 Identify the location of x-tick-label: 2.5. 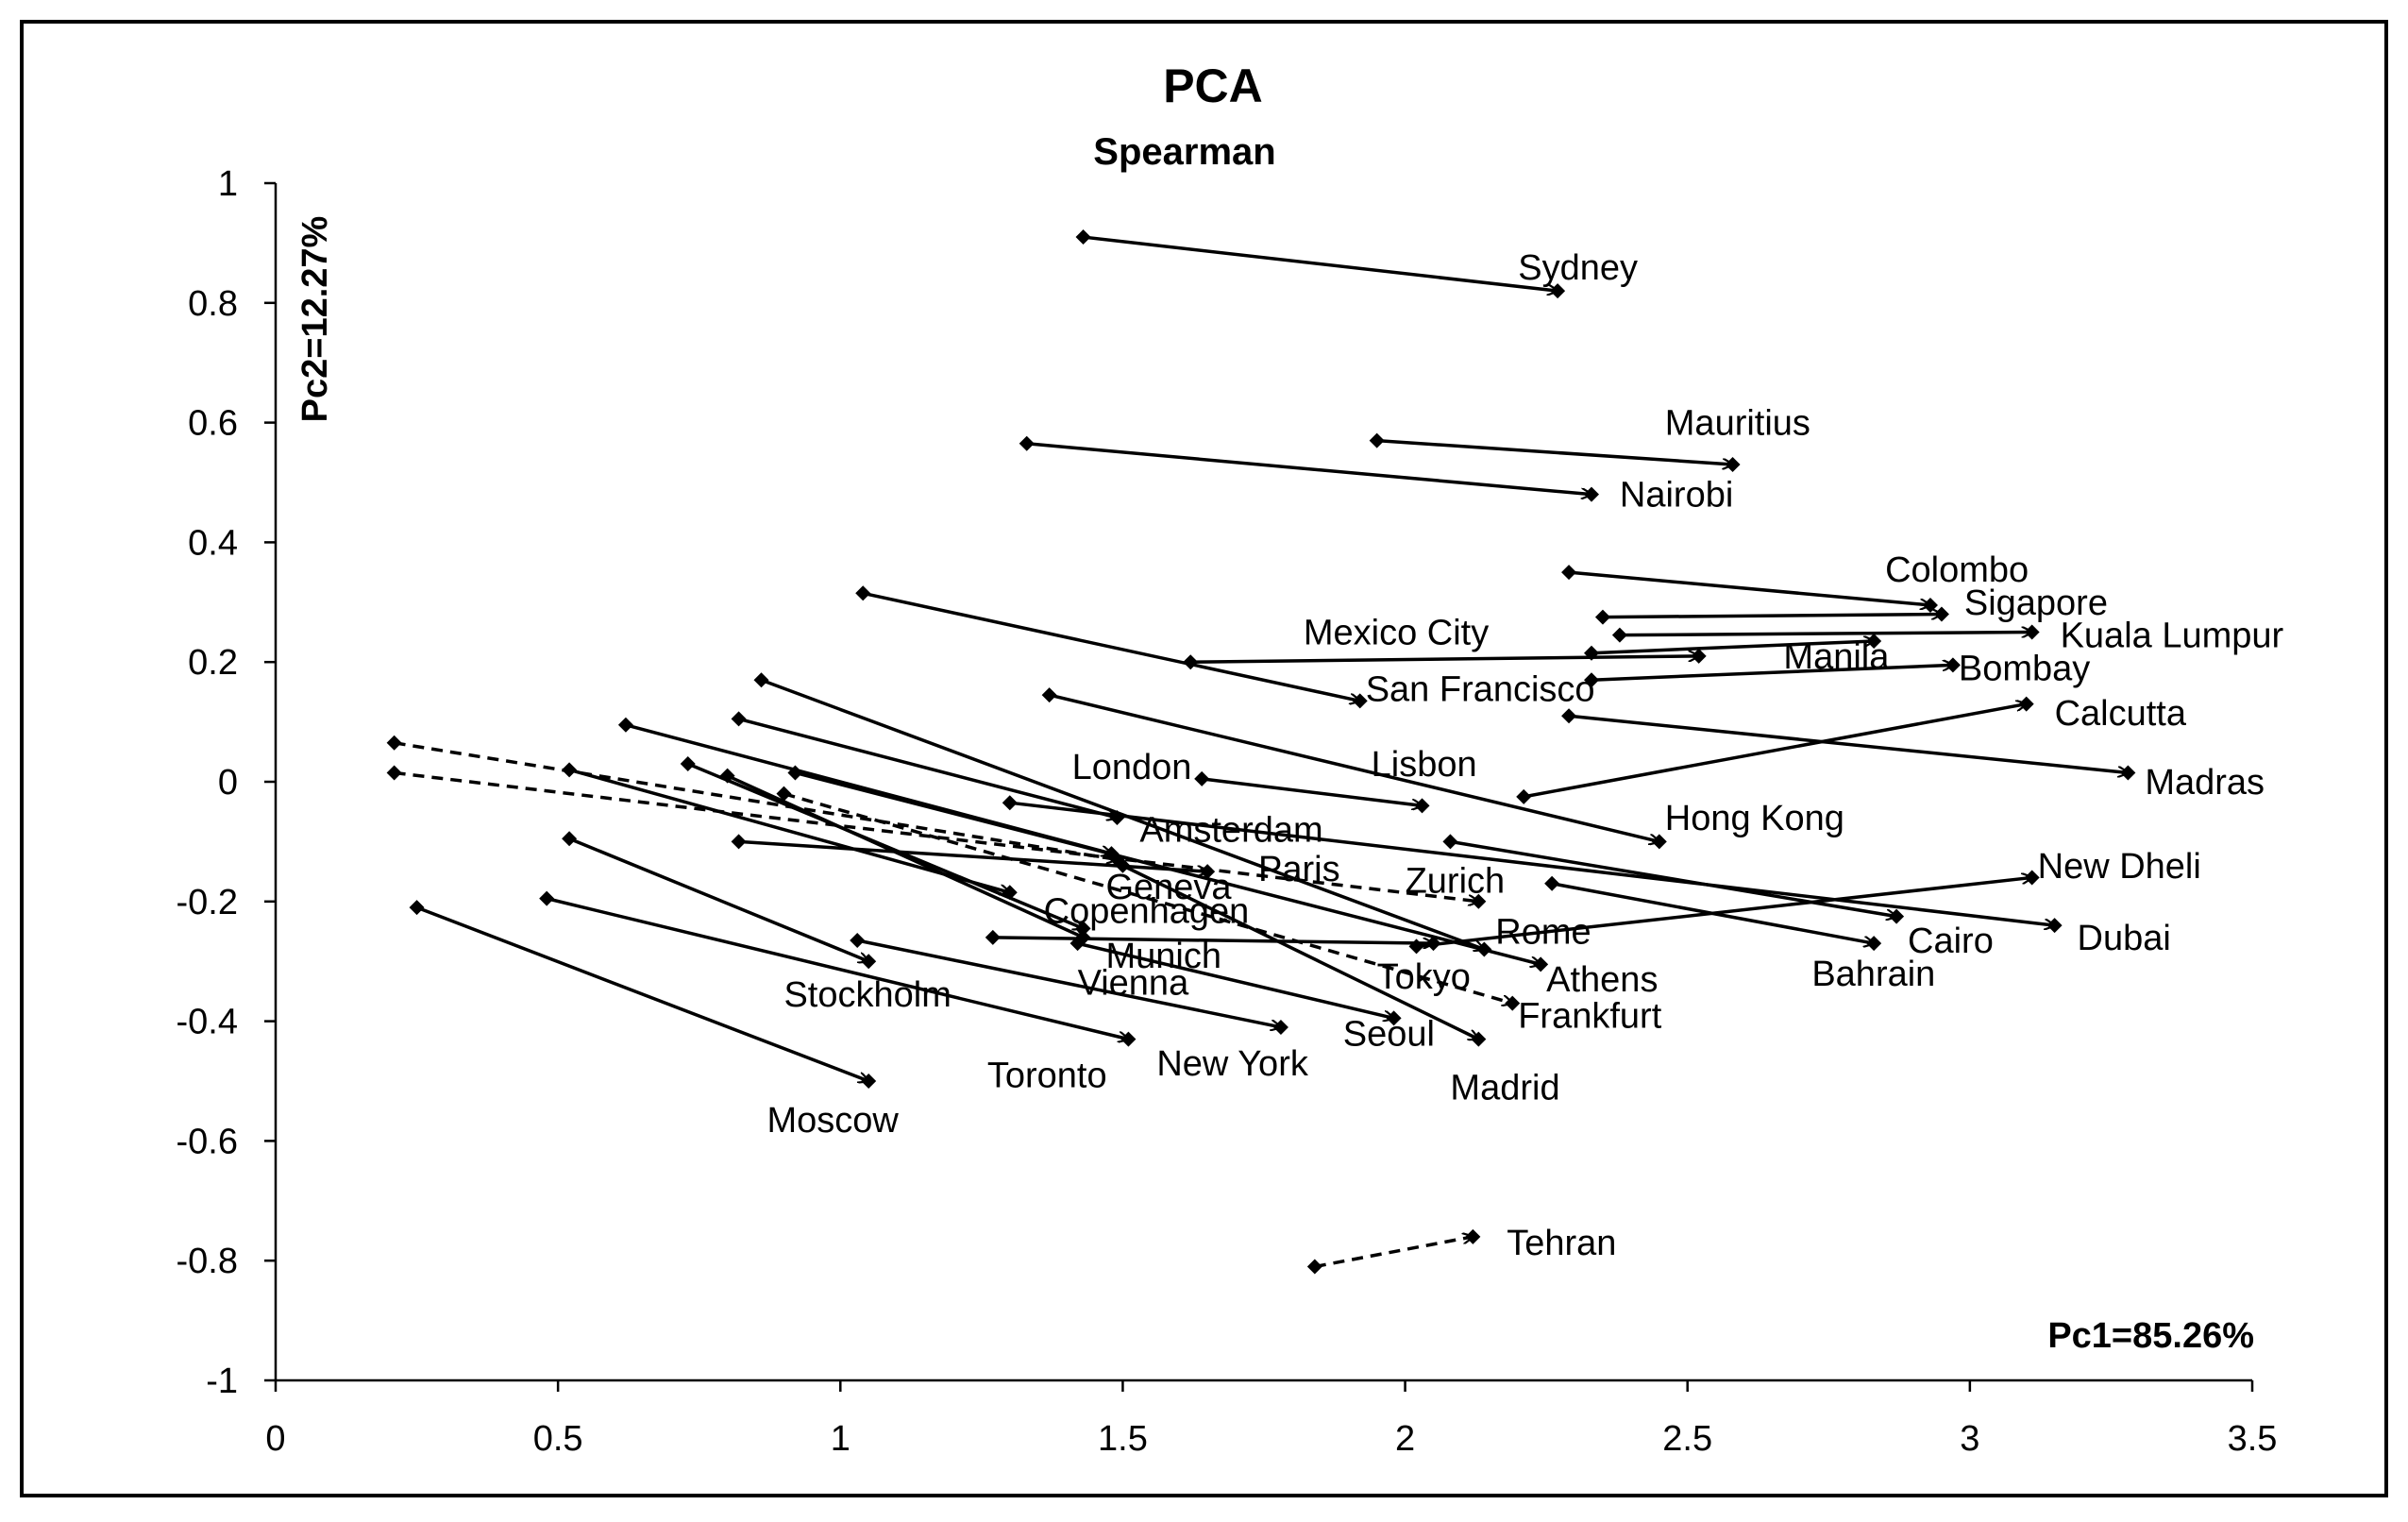
(1687, 1439).